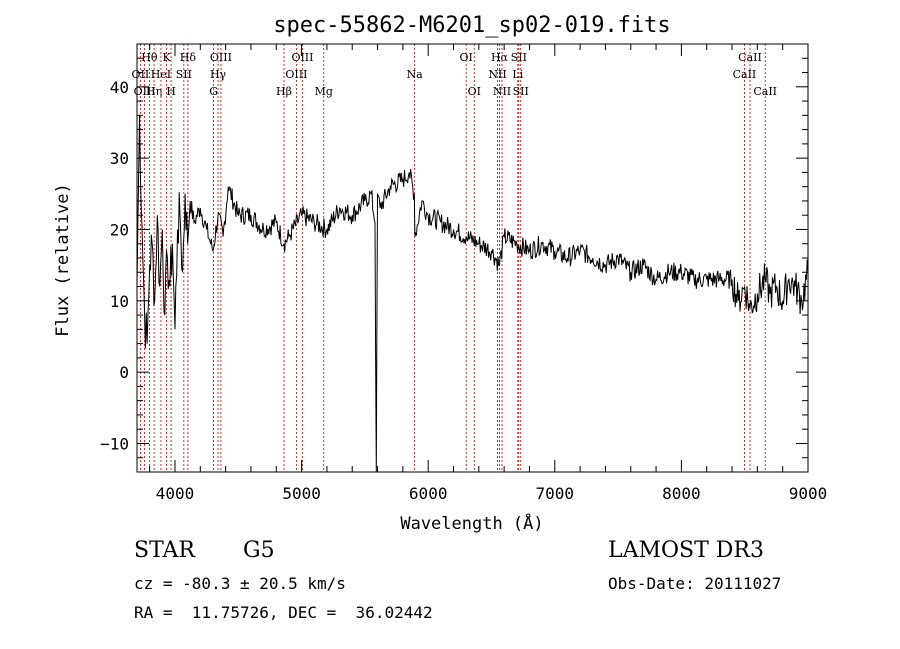 Image resolution: width=900 pixels, height=649 pixels. I want to click on redshift-velocity: cz = -80.3 ± 20.5 km/s, so click(240, 583).